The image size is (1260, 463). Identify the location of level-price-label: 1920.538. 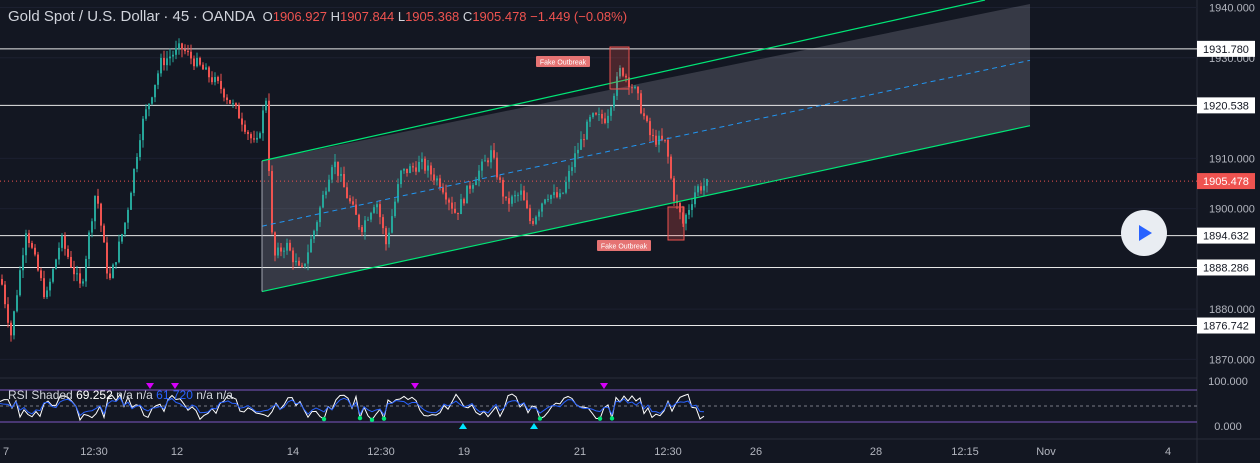
(1226, 106).